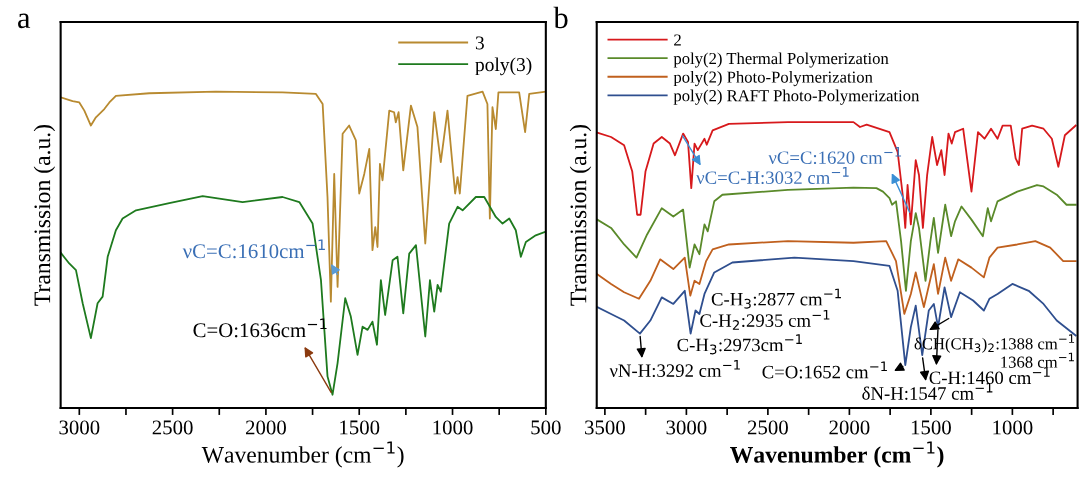  I want to click on annotation: C-H$_{3}$:2973cm$^{−1}$, so click(739, 344).